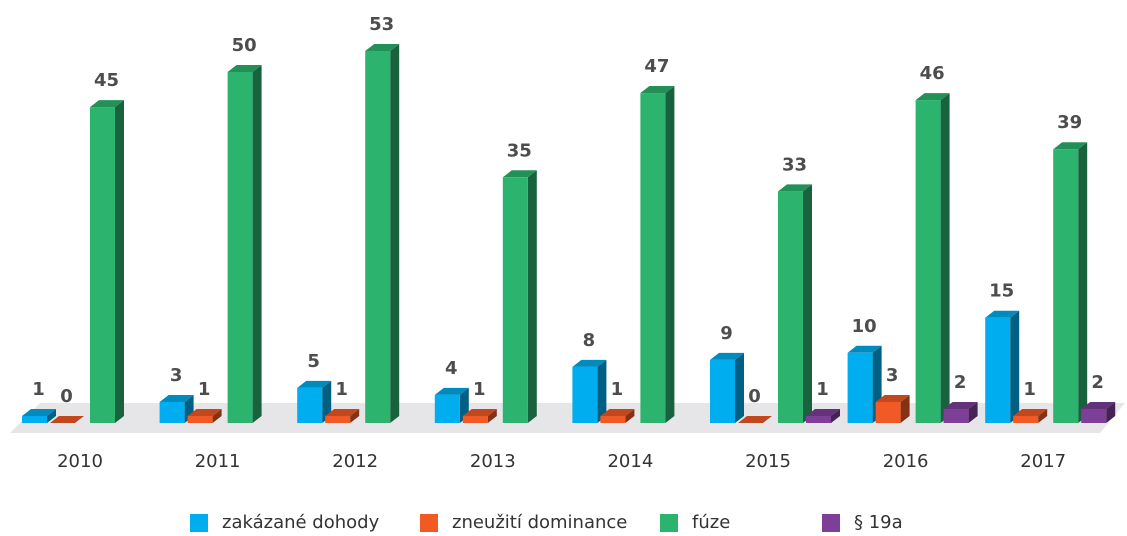 Image resolution: width=1127 pixels, height=536 pixels. I want to click on x-tick-label: 2014, so click(630, 461).